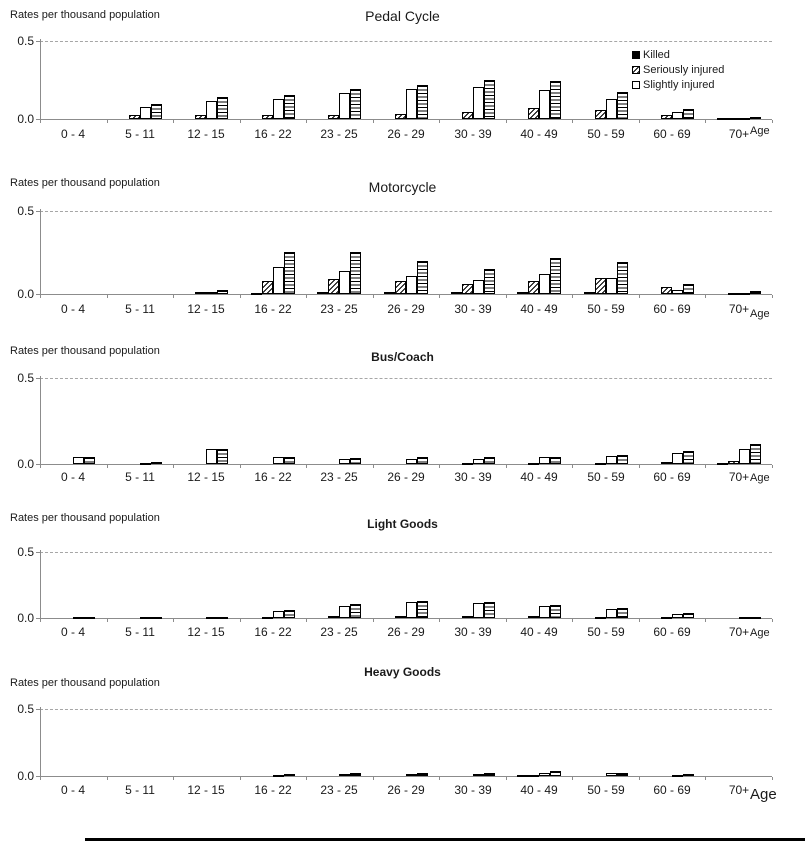 Image resolution: width=805 pixels, height=842 pixels. I want to click on x-category-label: 30 - 39, so click(473, 790).